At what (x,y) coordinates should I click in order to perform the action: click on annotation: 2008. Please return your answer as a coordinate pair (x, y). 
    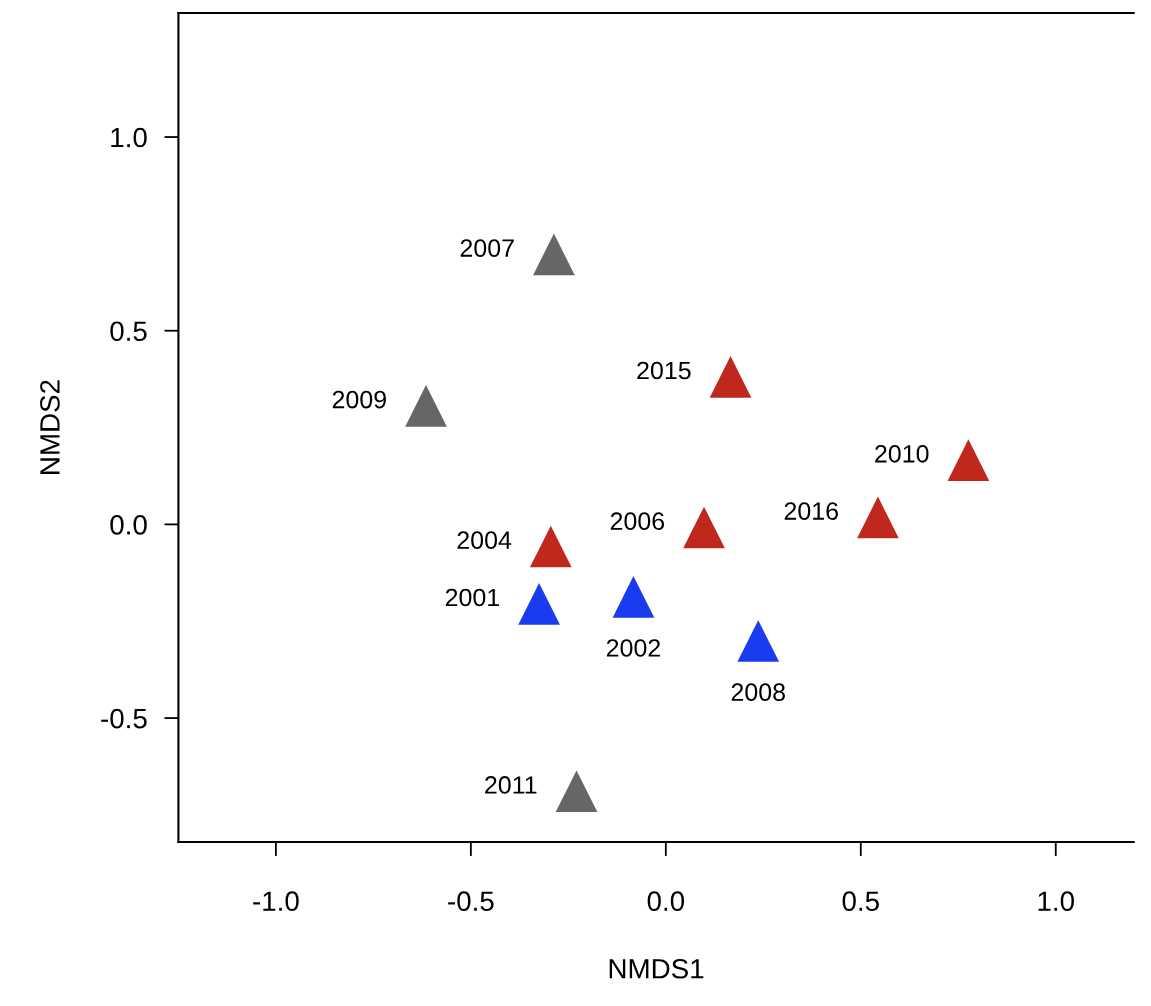
    Looking at the image, I should click on (758, 692).